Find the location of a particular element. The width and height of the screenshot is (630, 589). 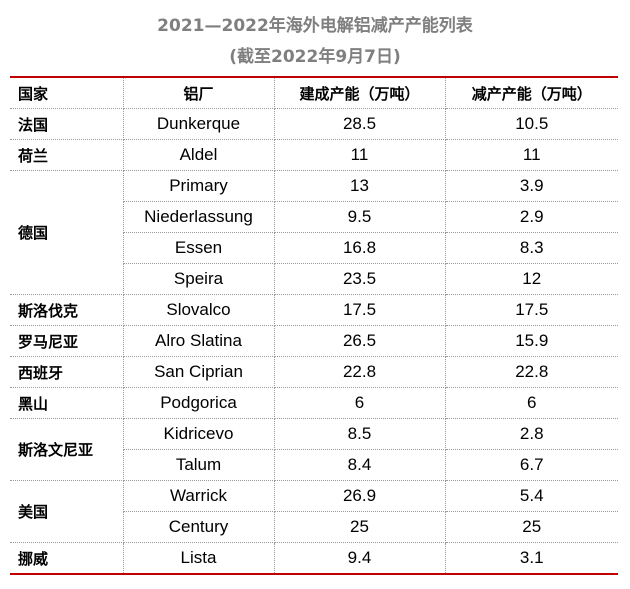

built-capacity-cell: 11 is located at coordinates (360, 155).